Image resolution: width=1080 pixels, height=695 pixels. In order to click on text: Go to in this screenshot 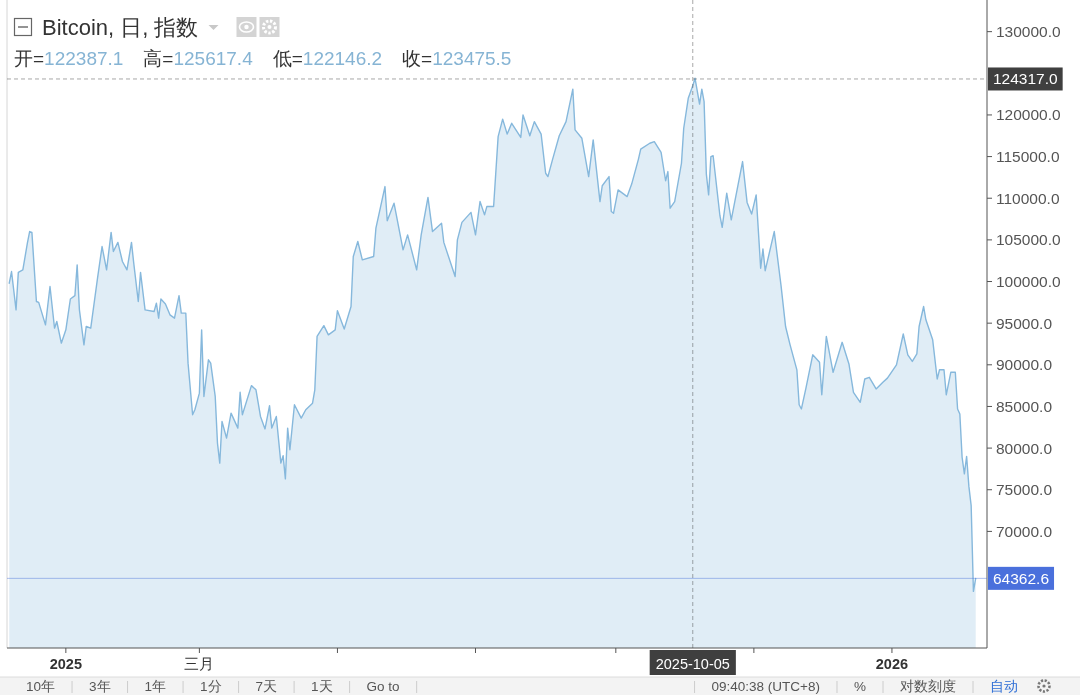, I will do `click(383, 686)`.